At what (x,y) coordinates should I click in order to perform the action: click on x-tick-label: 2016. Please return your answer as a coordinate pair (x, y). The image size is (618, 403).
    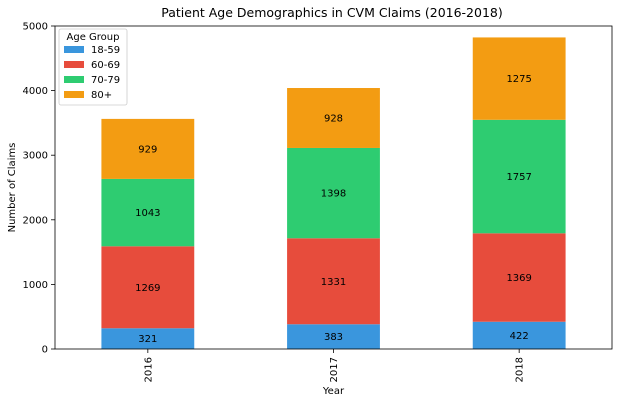
    Looking at the image, I should click on (148, 369).